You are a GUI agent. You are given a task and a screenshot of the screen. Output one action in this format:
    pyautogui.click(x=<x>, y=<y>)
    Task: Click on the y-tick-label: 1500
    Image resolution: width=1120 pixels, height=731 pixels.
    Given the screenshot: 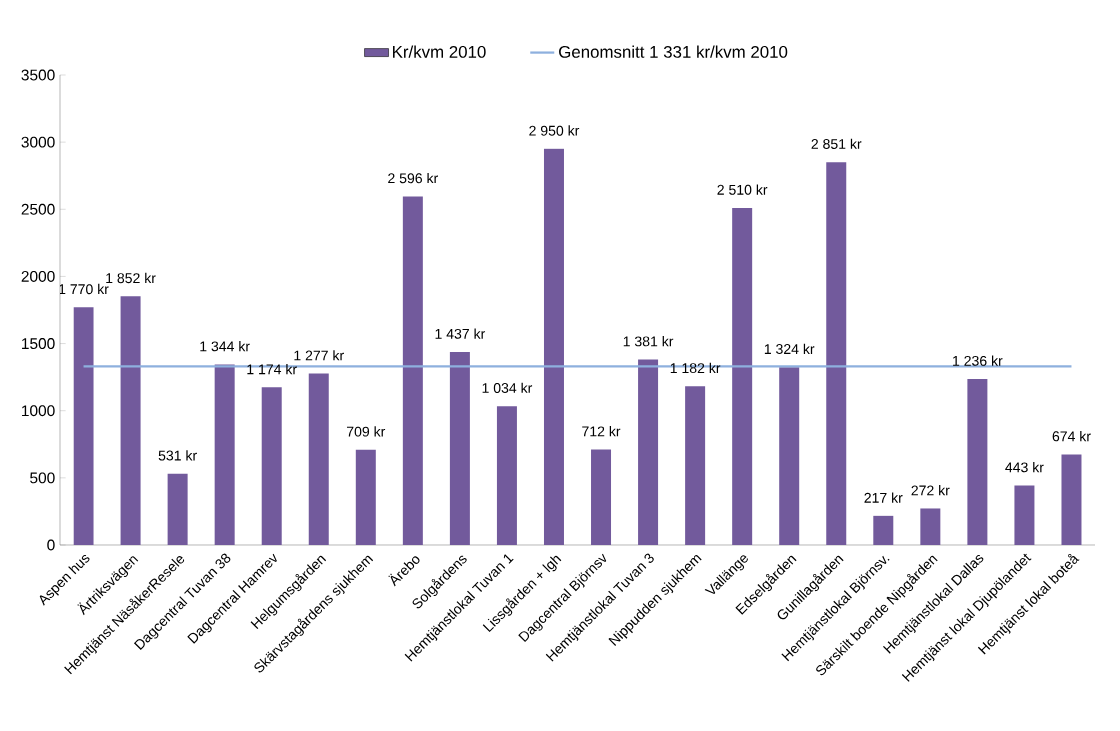 What is the action you would take?
    pyautogui.click(x=38, y=344)
    